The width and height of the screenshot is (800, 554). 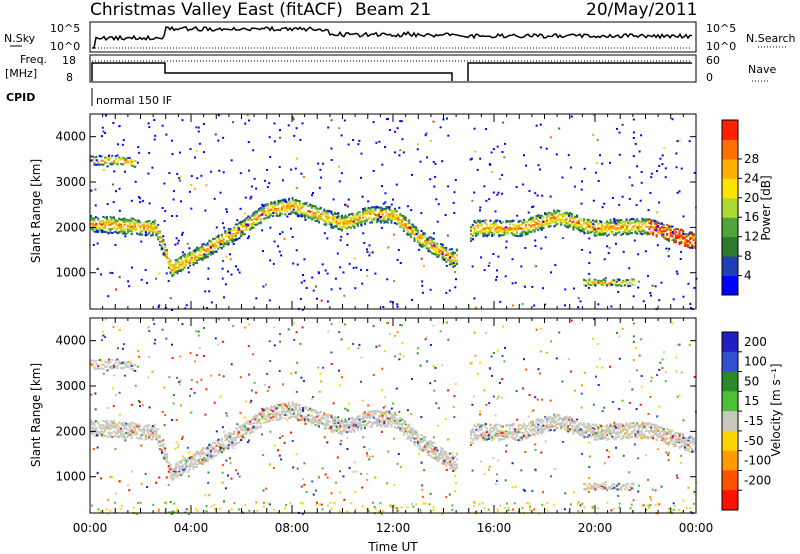 I want to click on nsky-frame, so click(x=393, y=37).